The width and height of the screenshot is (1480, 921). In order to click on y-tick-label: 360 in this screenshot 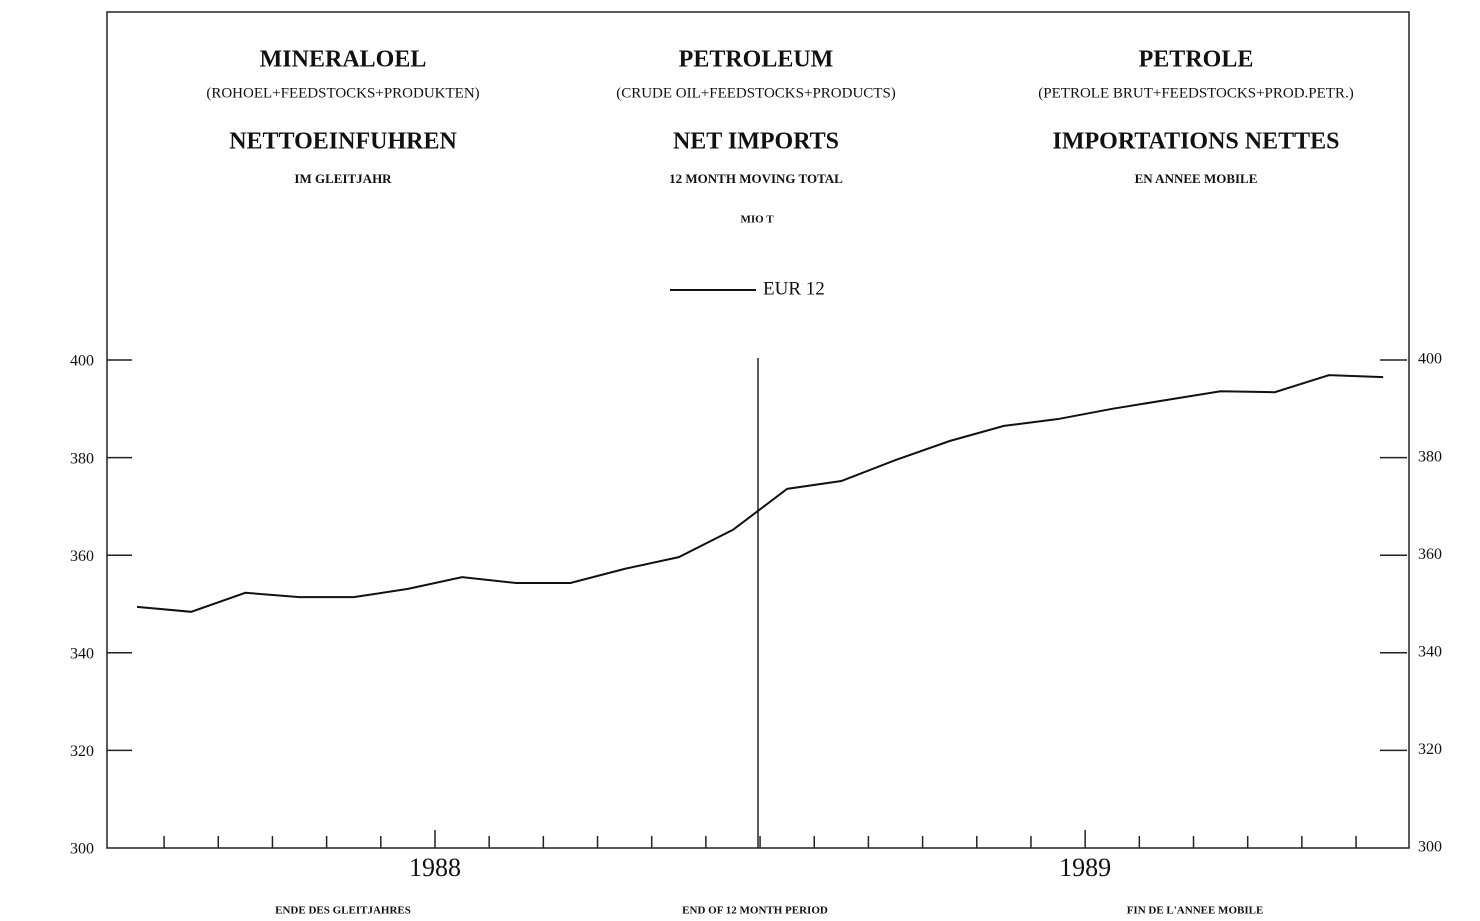, I will do `click(82, 556)`.